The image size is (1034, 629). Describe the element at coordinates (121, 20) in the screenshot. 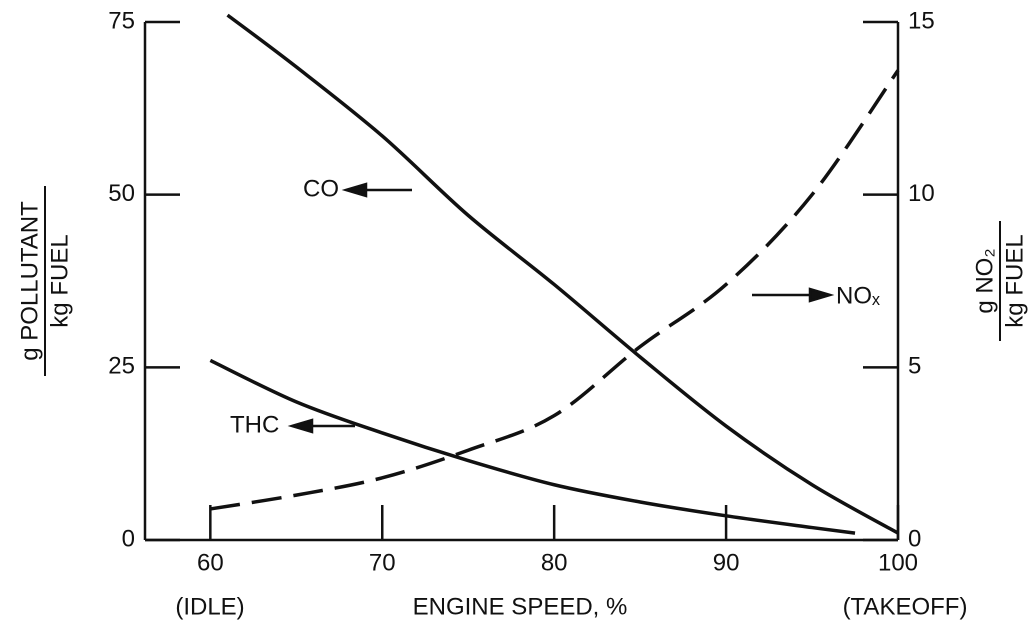

I see `y-tick-label: 75` at that location.